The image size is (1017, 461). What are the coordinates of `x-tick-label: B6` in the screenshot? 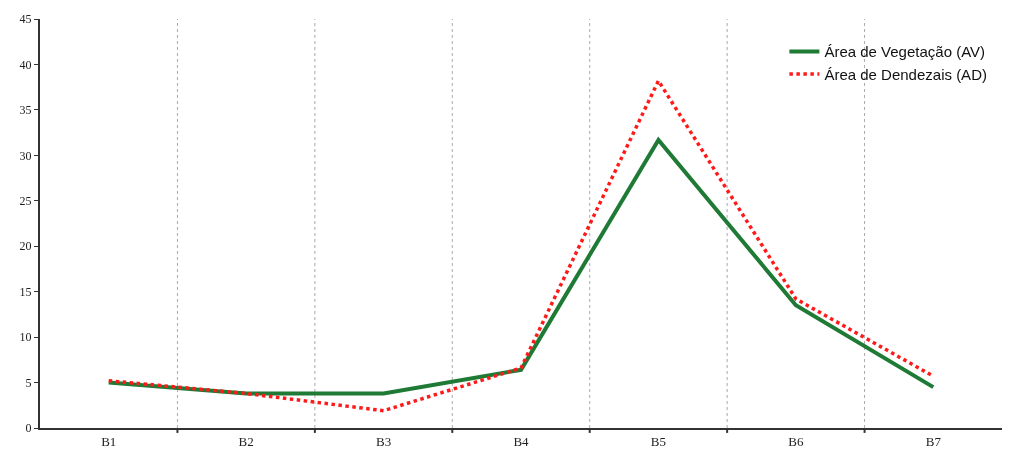 It's located at (796, 441).